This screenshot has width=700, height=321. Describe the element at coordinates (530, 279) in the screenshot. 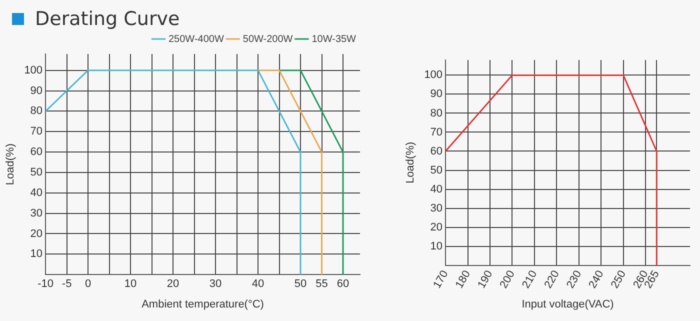

I see `x-tick-label: 210` at that location.